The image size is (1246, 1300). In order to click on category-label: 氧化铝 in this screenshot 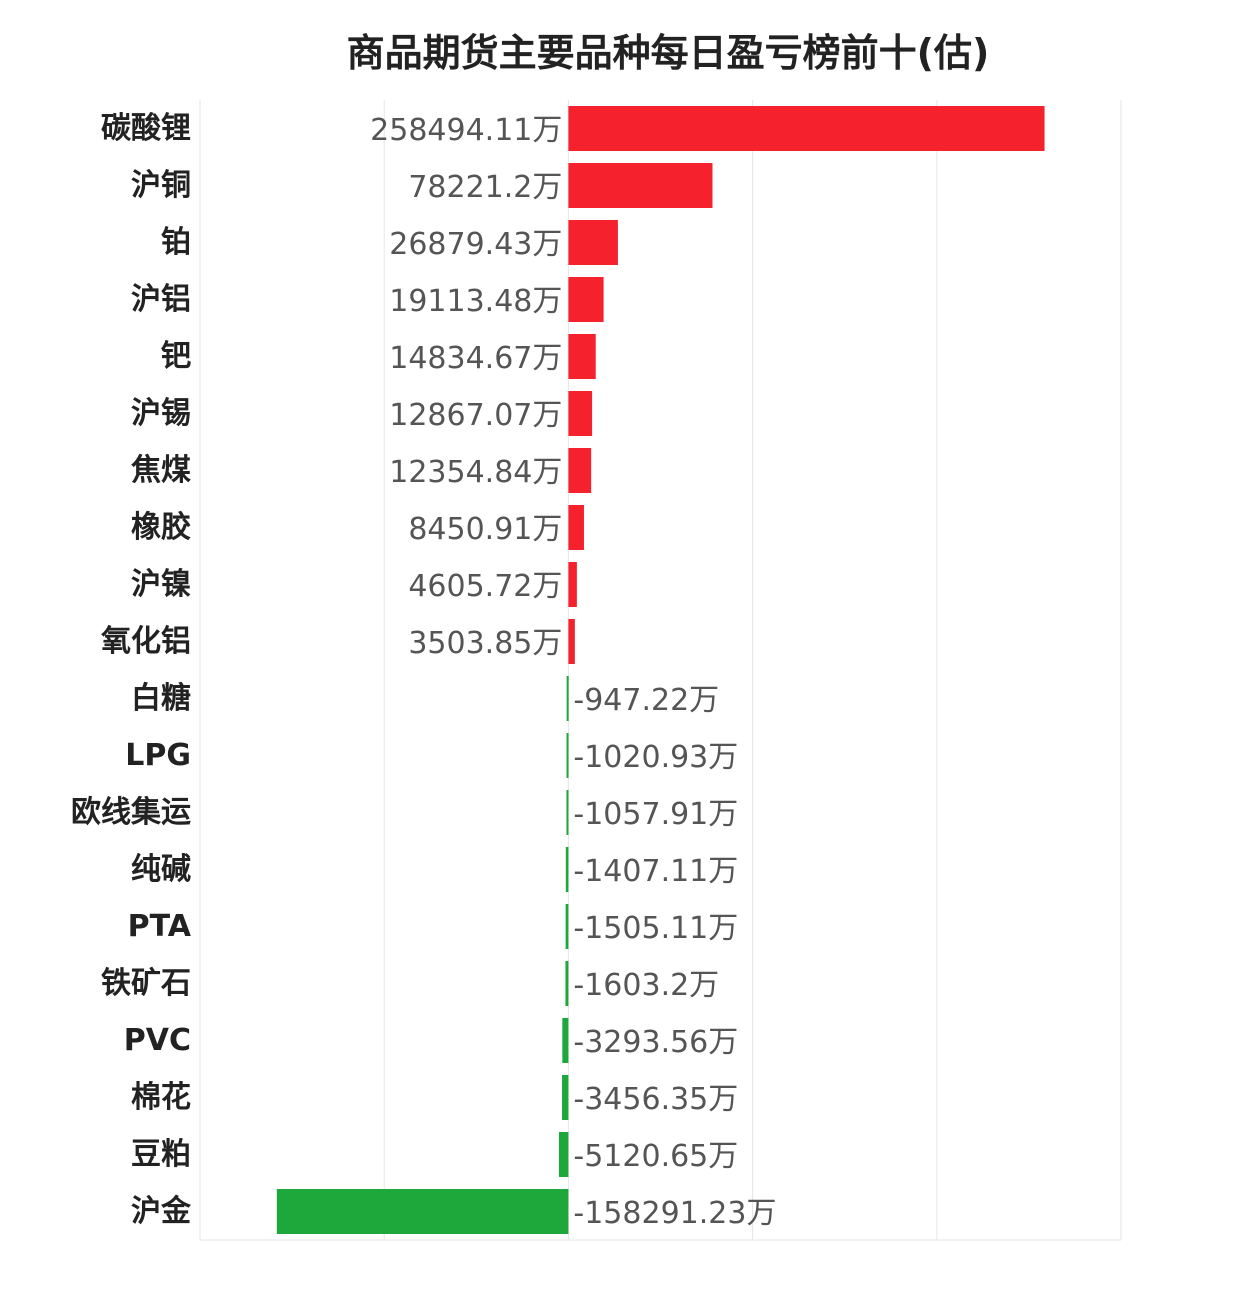, I will do `click(146, 641)`.